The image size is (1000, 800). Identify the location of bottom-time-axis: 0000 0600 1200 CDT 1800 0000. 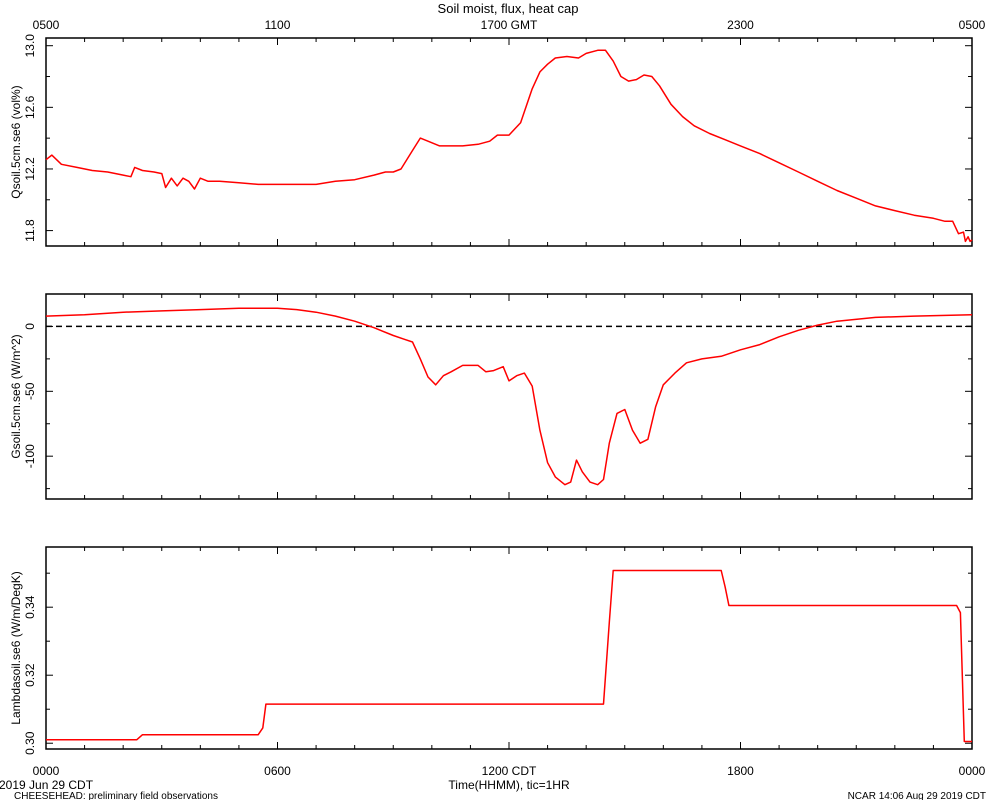
(509, 771).